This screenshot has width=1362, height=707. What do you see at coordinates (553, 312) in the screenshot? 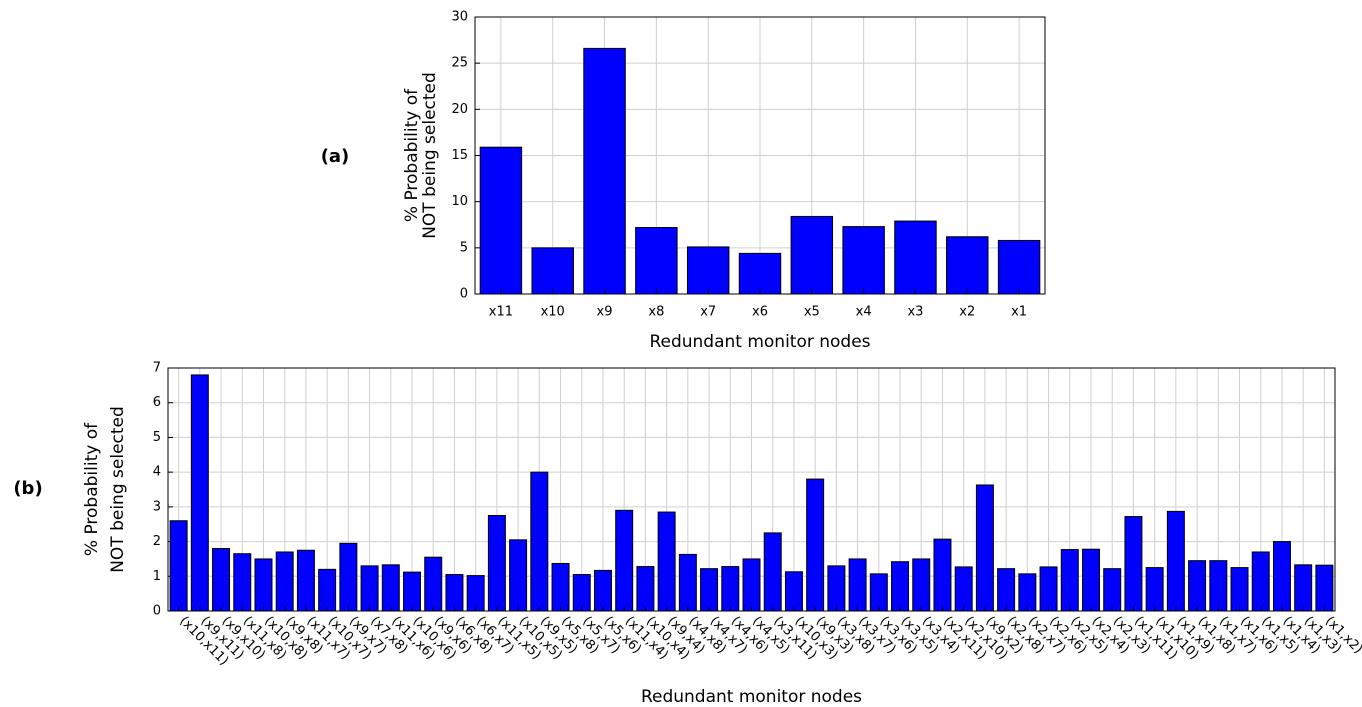
I see `x-tick-label: x10` at bounding box center [553, 312].